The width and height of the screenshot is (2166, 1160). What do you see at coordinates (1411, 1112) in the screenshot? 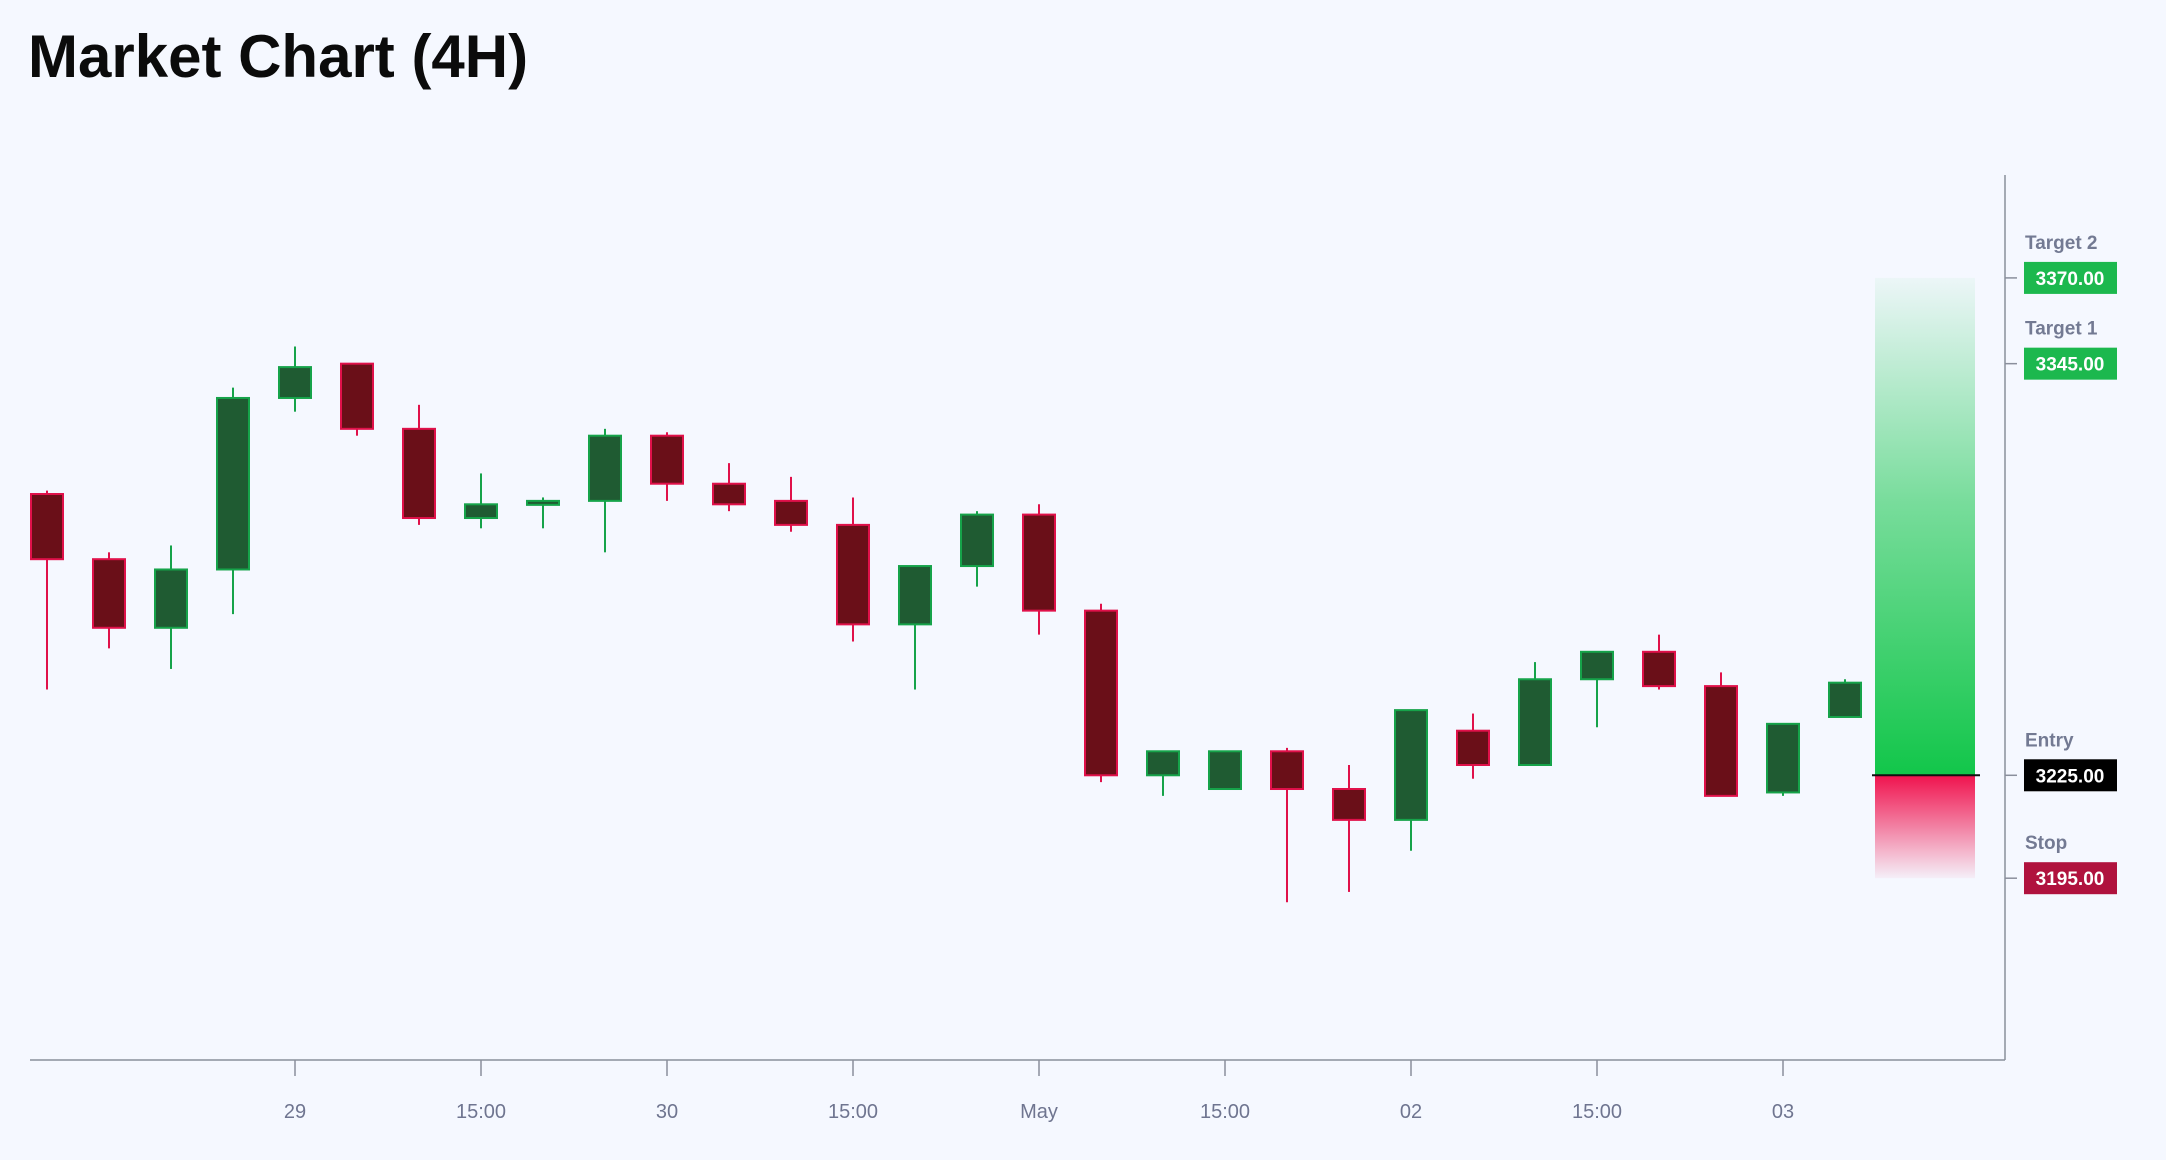
I see `x-tick-label: 02` at bounding box center [1411, 1112].